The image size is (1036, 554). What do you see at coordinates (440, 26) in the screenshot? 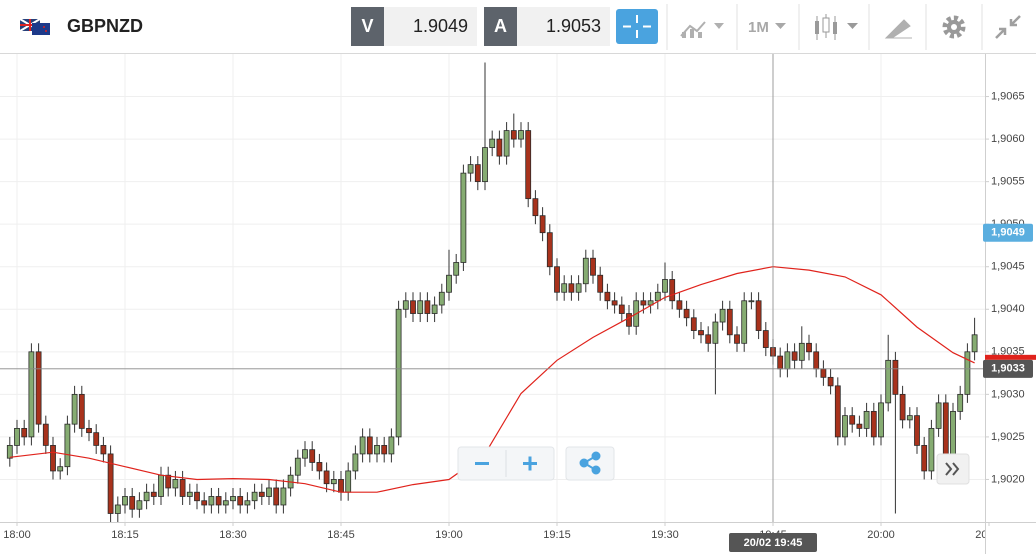
I see `bid-price: 1.9049` at bounding box center [440, 26].